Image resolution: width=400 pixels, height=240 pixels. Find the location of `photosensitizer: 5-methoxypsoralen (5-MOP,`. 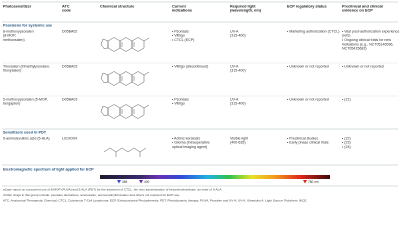

photosensitizer: 5-methoxypsoralen (5-MOP, is located at coordinates (25, 99).